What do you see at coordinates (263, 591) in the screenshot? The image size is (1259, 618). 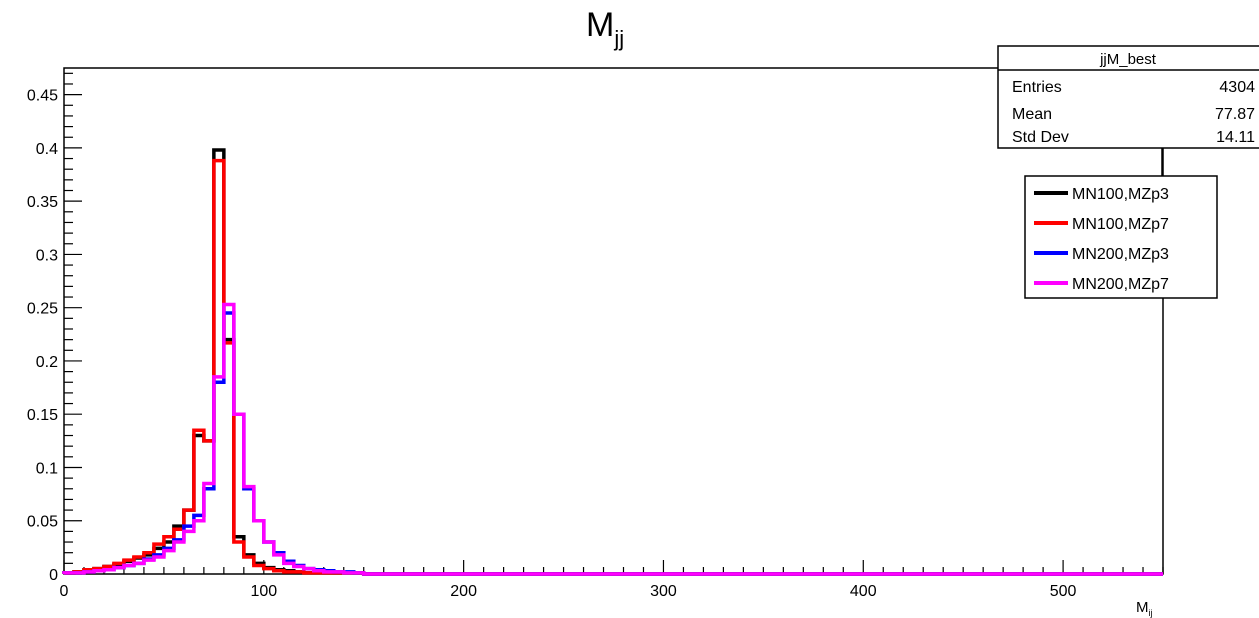 I see `x-tick-label: 100` at bounding box center [263, 591].